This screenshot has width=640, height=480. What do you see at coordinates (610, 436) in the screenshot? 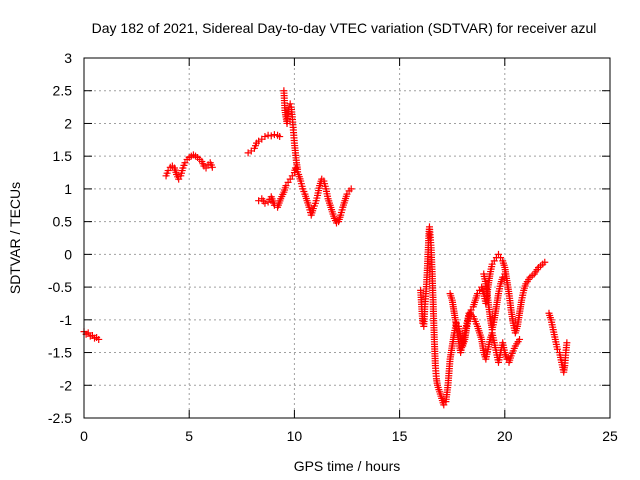
I see `x-tick-label: 25` at bounding box center [610, 436].